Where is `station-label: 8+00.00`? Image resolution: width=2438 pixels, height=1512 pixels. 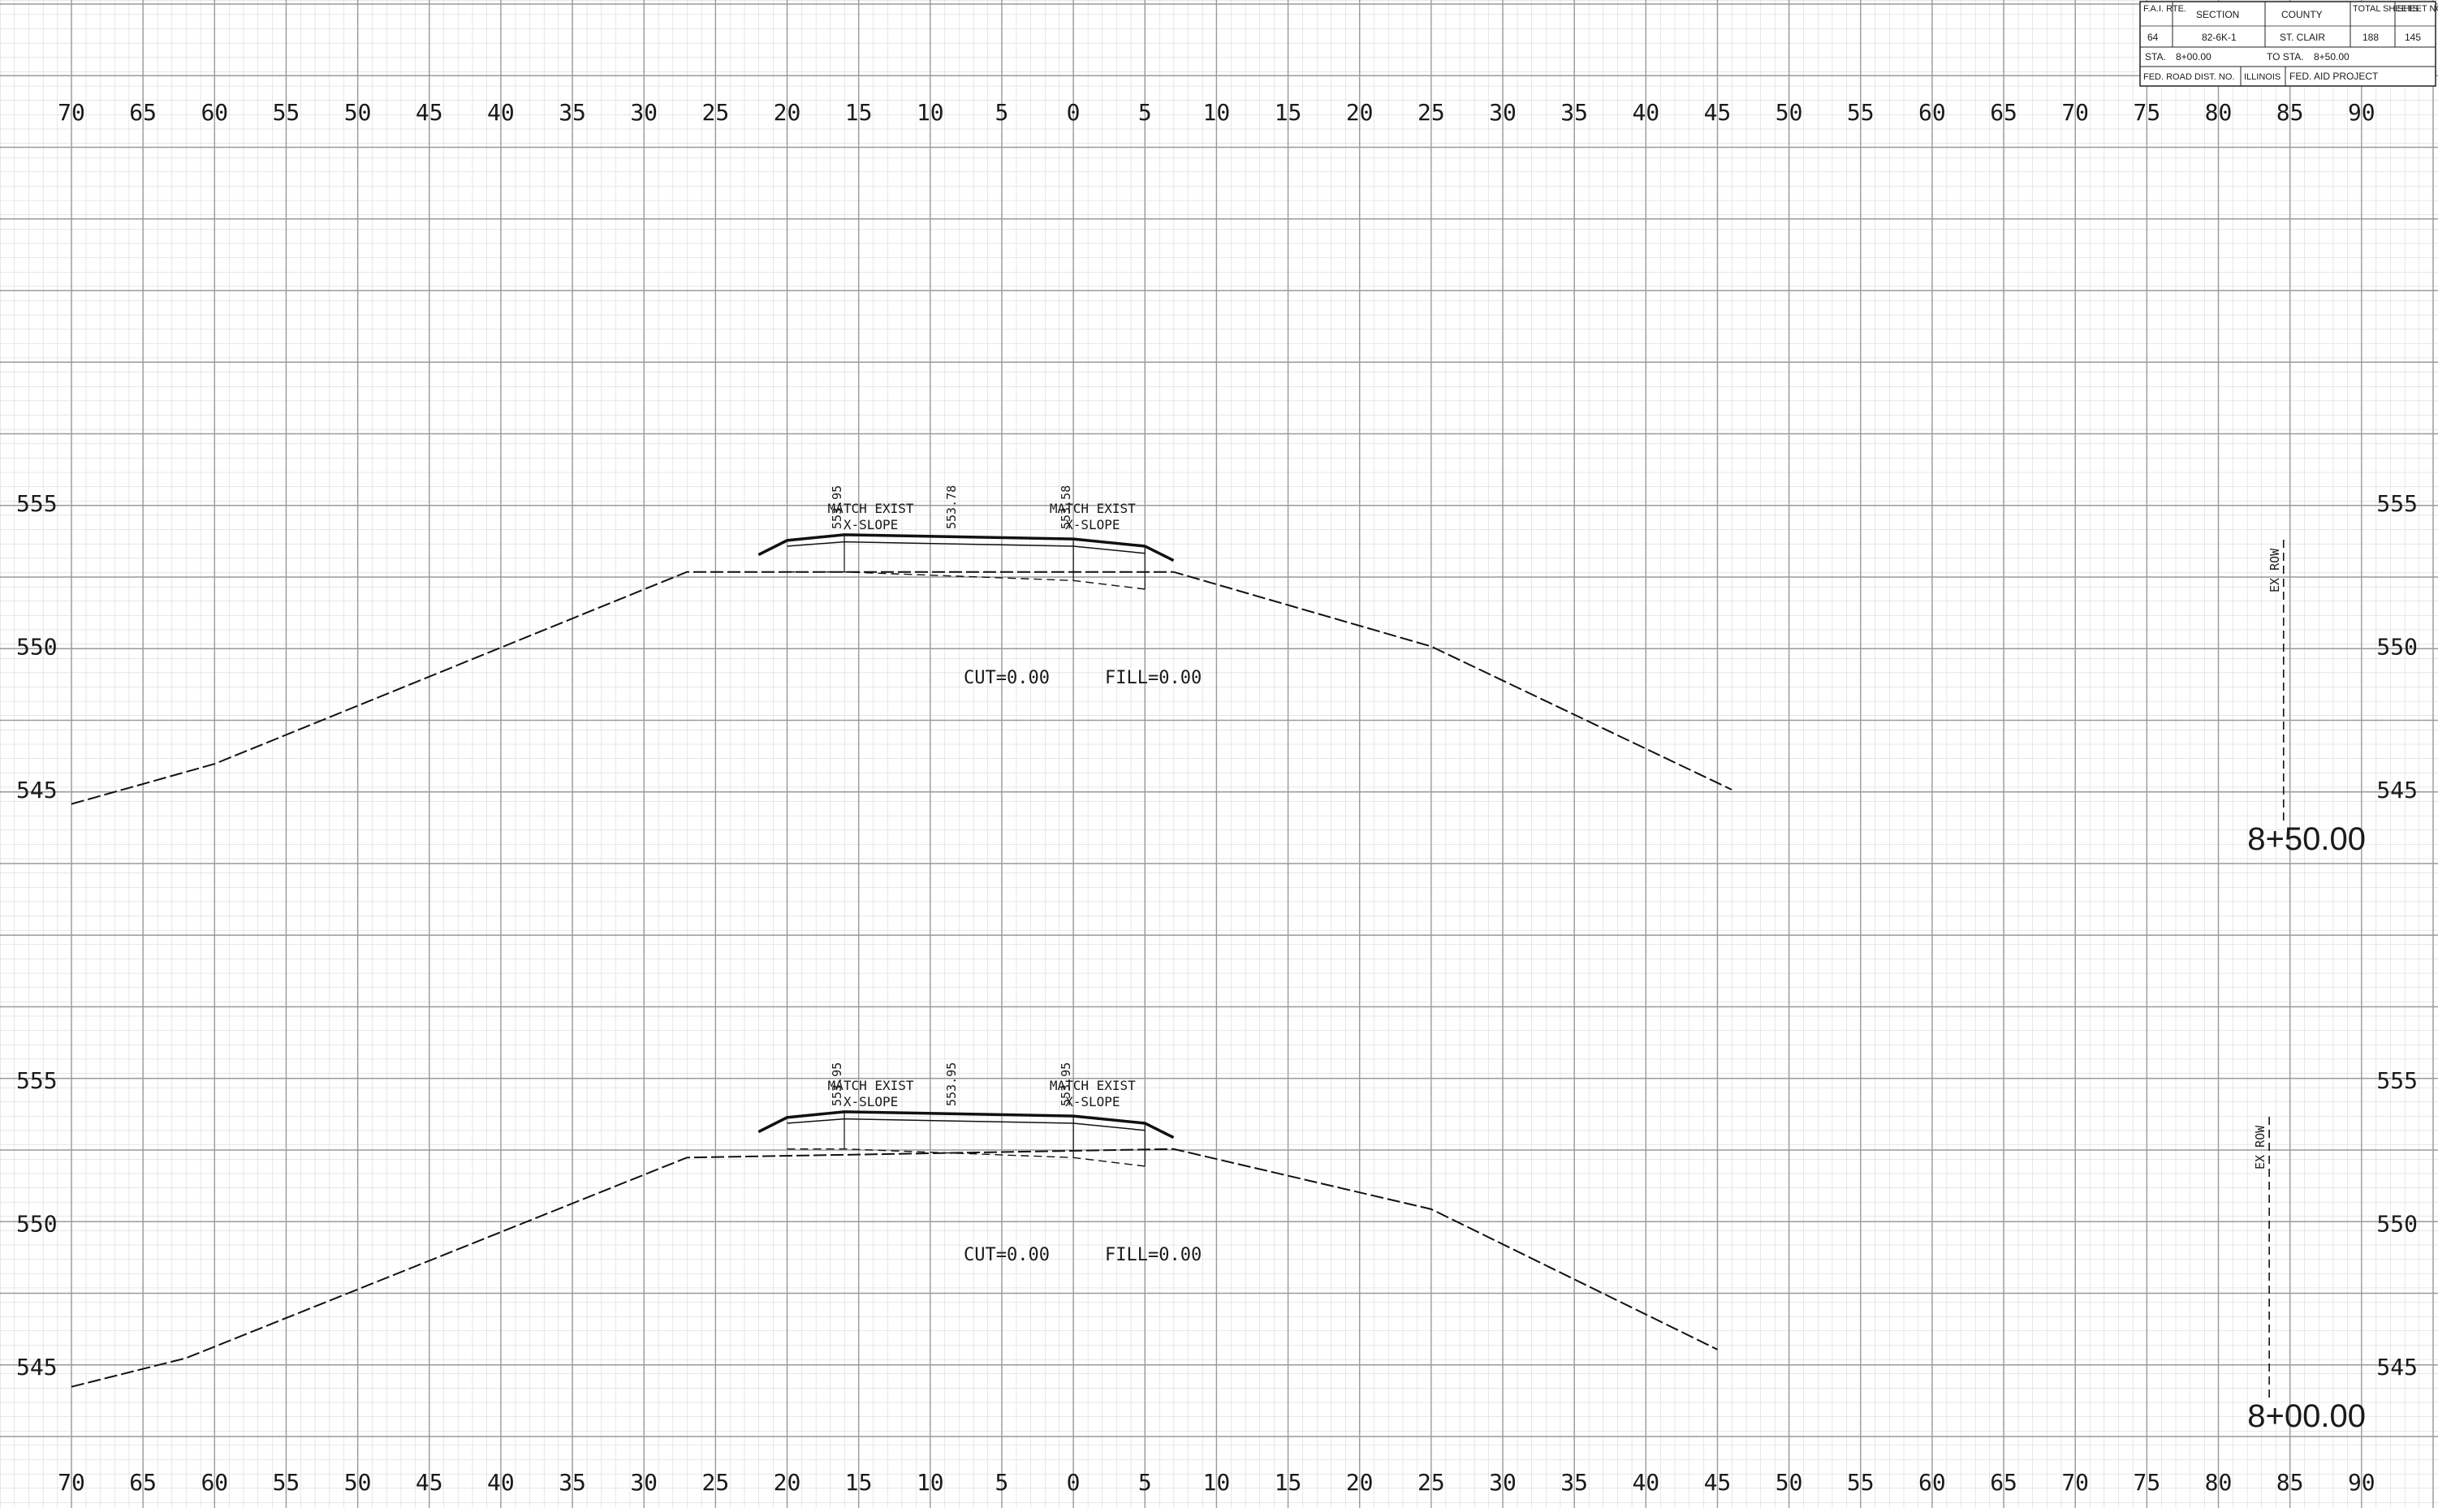 station-label: 8+00.00 is located at coordinates (2306, 1416).